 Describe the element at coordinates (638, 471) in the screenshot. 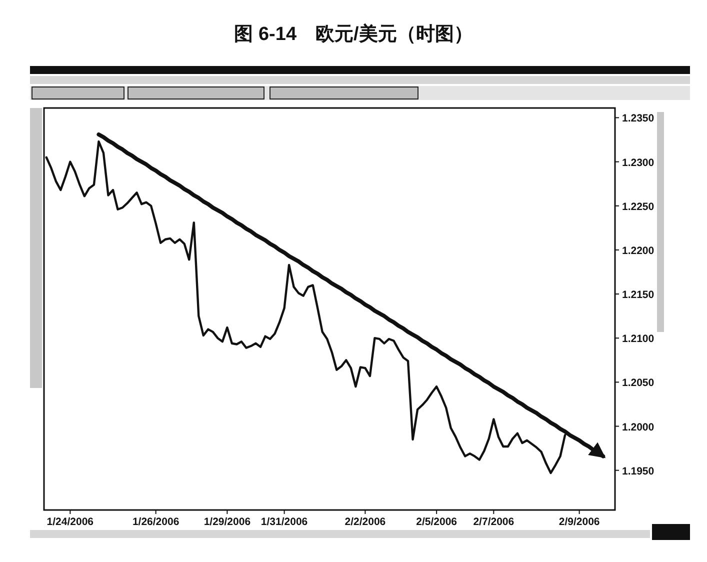

I see `y-tick-label: 1.1950` at that location.